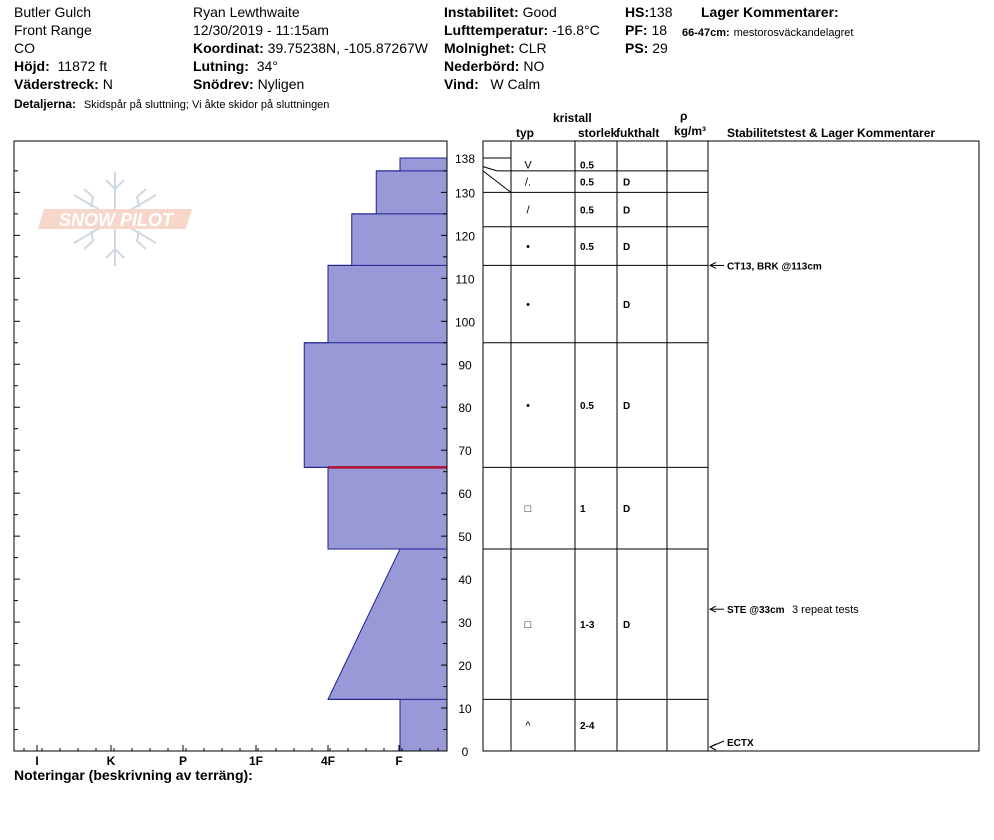  I want to click on hardness-tick-label: P, so click(183, 761).